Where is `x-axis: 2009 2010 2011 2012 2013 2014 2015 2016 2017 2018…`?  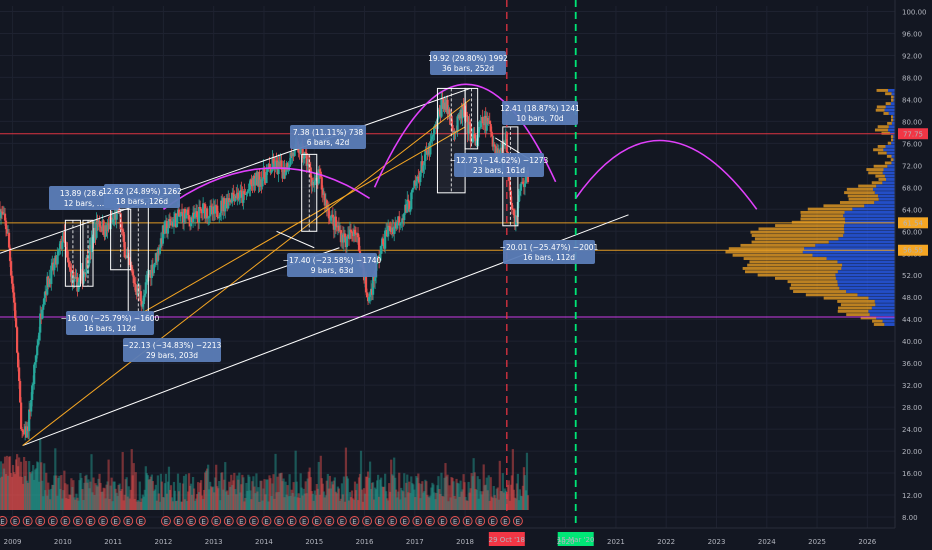 x-axis: 2009 2010 2011 2012 2013 2014 2015 2016 2017 2018… is located at coordinates (447, 536).